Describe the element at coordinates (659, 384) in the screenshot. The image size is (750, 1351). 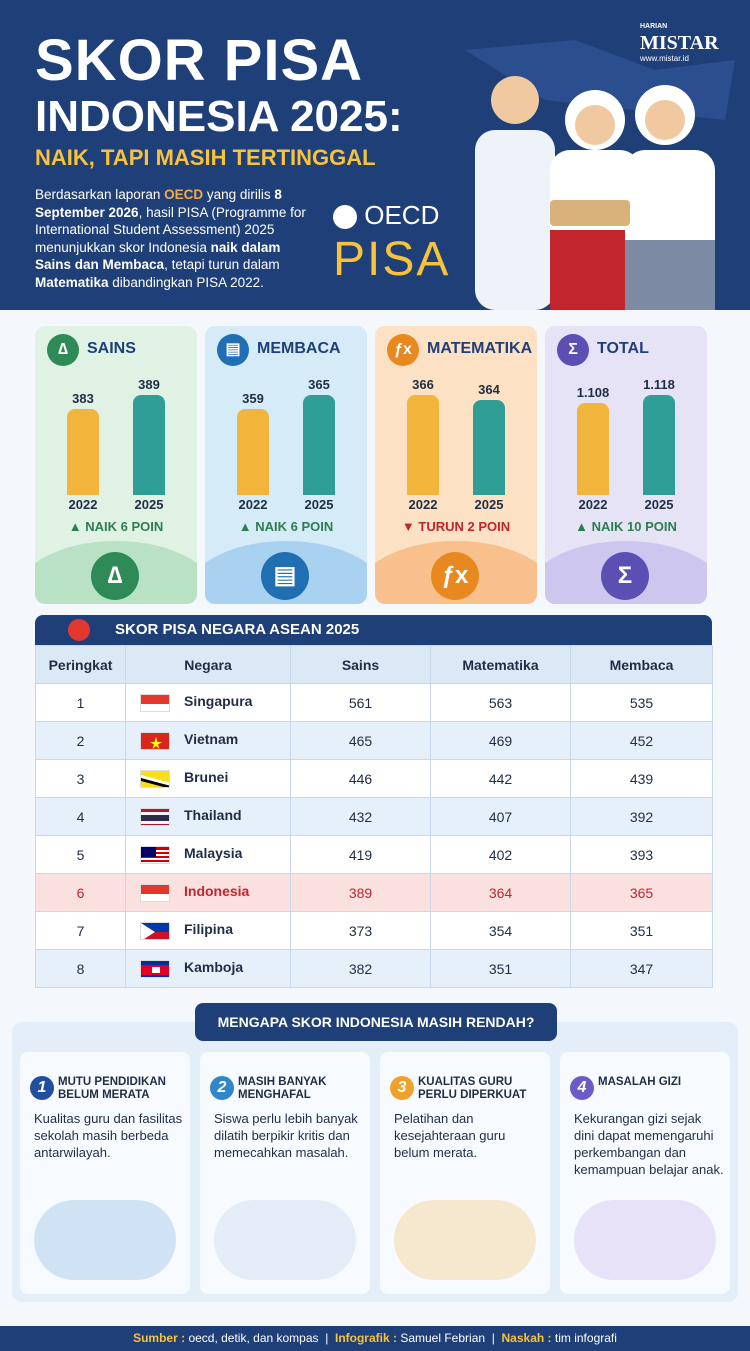
I see `value-label: 1.118` at that location.